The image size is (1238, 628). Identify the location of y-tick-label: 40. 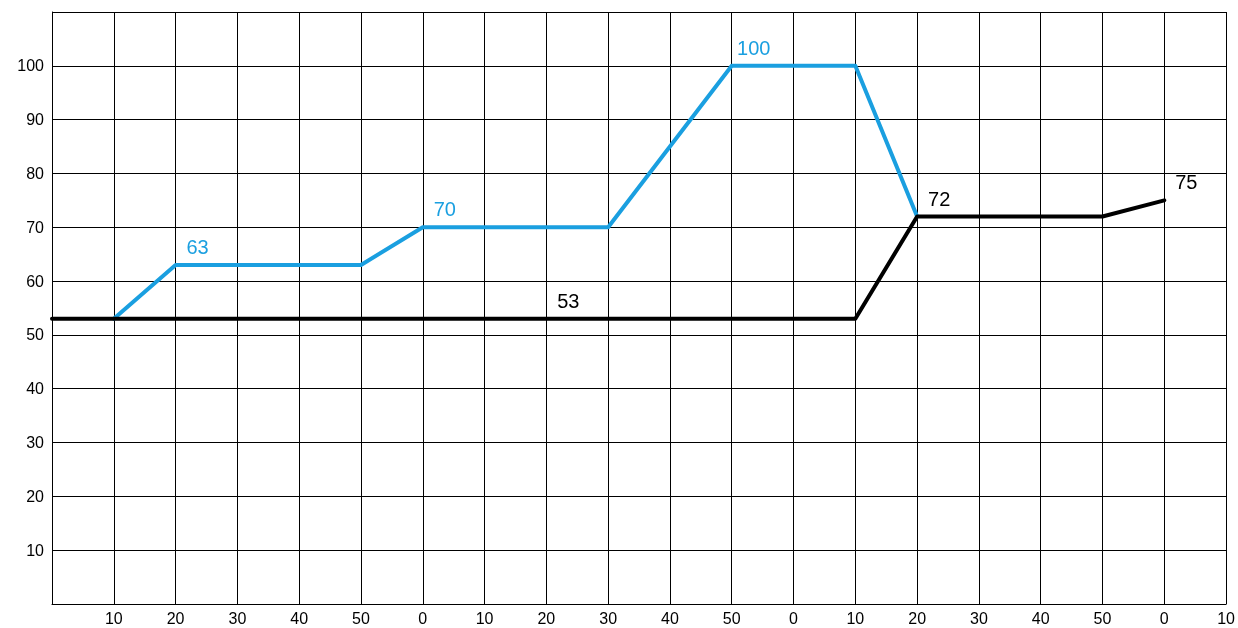
(35, 389).